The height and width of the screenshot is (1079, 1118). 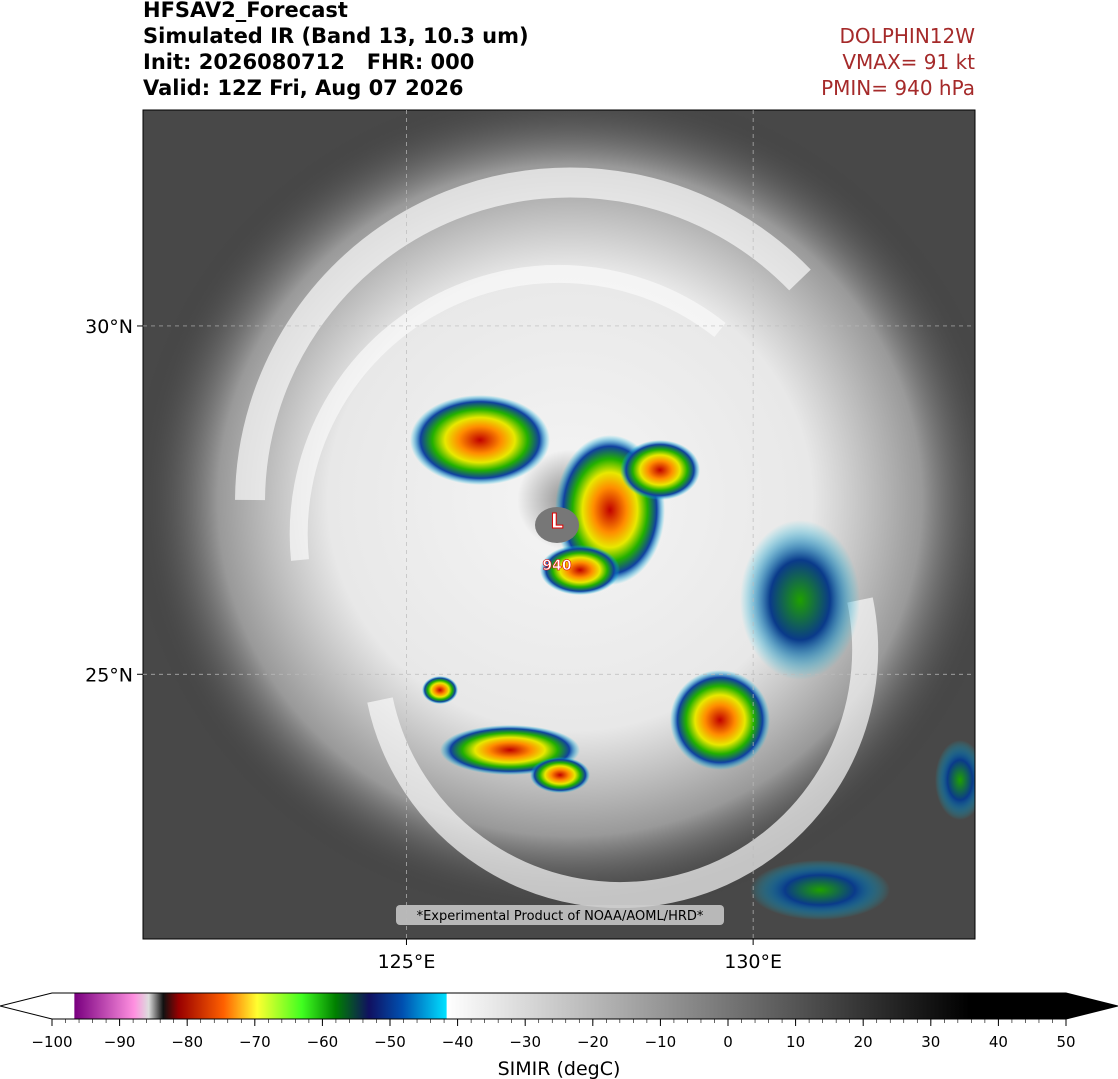 I want to click on colorbar-tick-label: −40, so click(x=458, y=1042).